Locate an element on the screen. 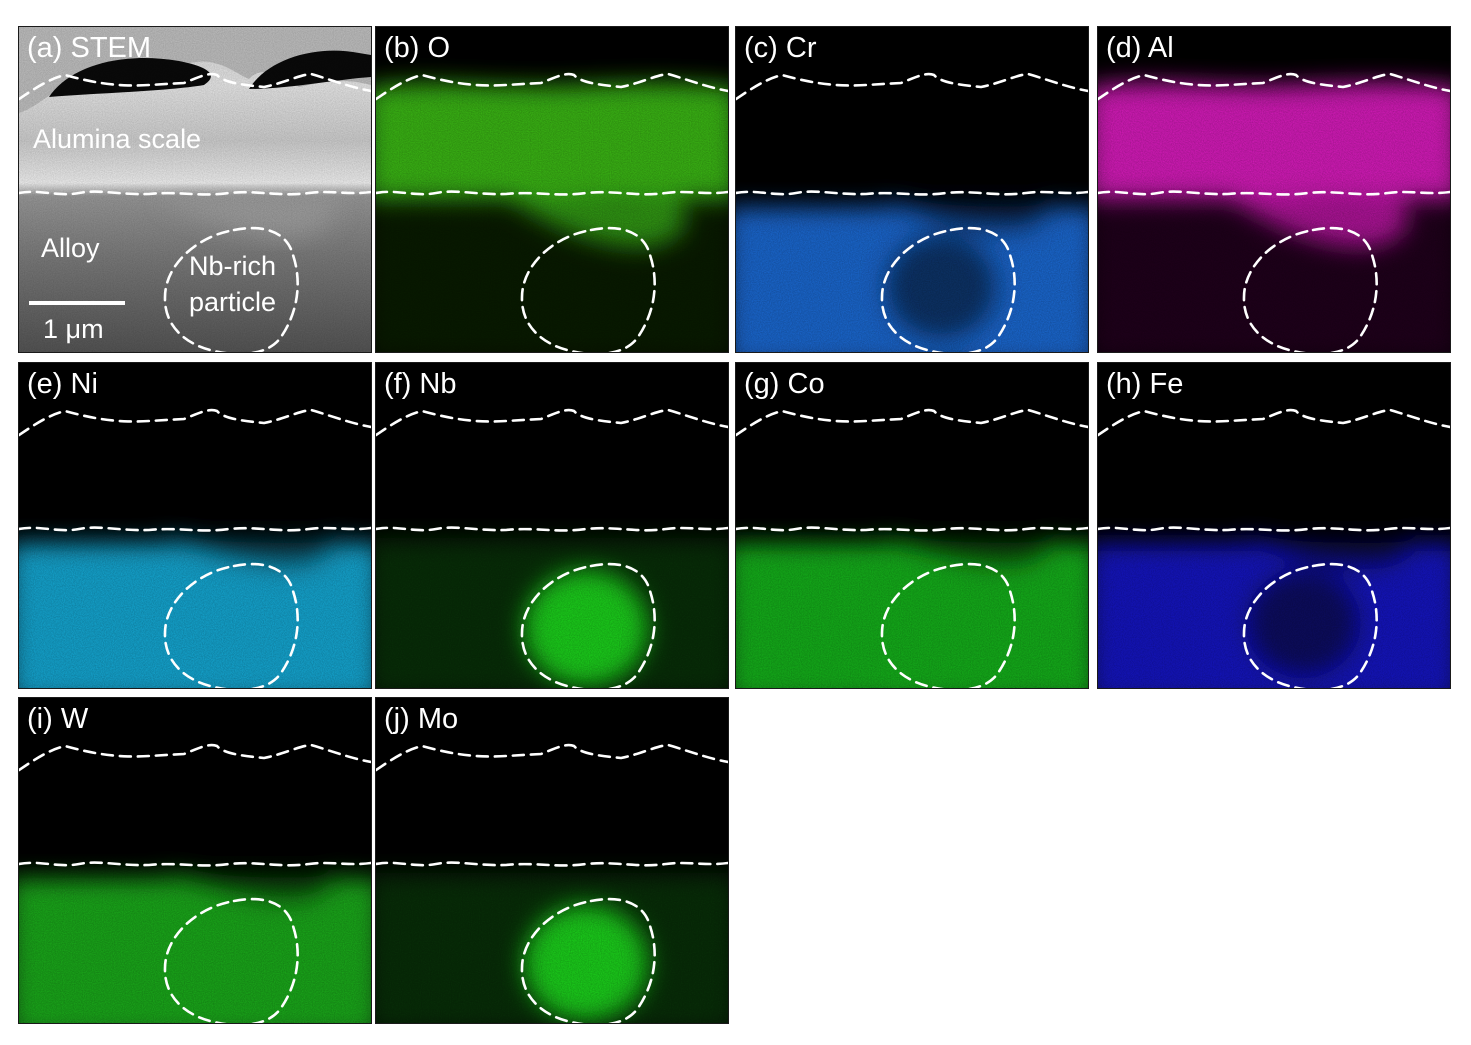  panel-label: (f) Nb is located at coordinates (420, 384).